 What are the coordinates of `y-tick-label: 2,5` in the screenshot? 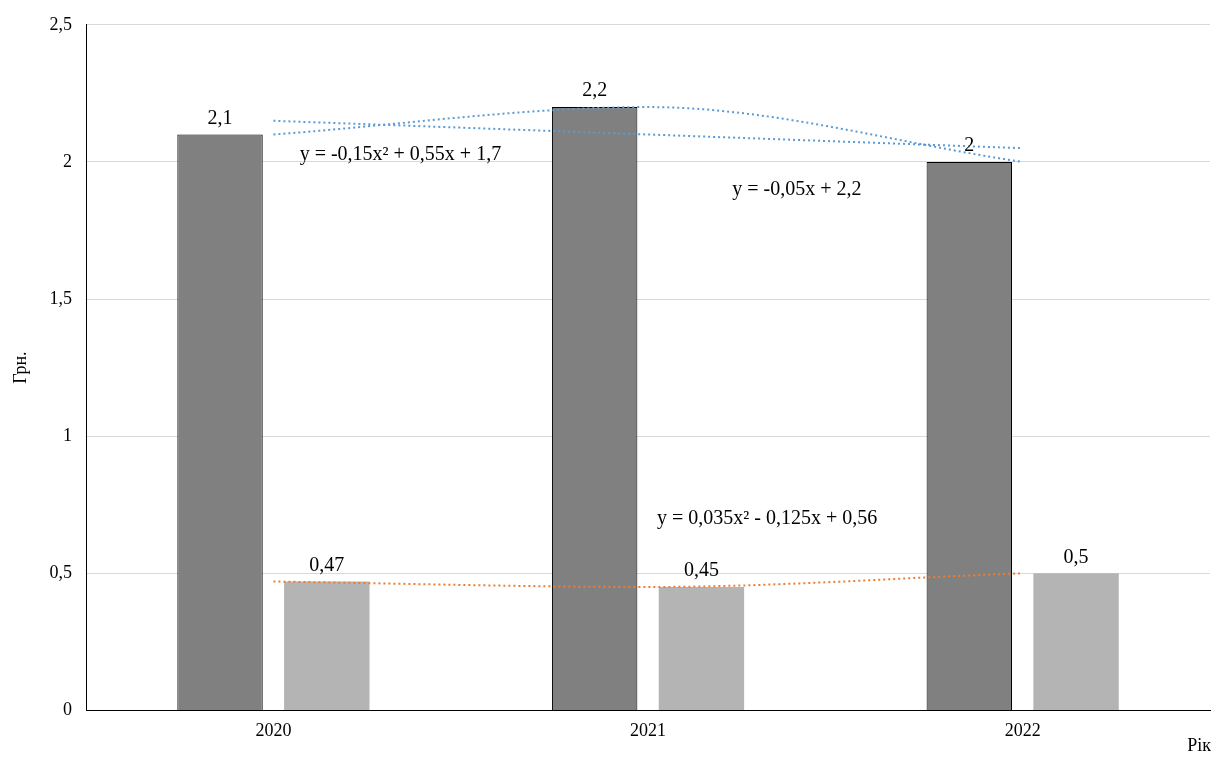 It's located at (61, 23).